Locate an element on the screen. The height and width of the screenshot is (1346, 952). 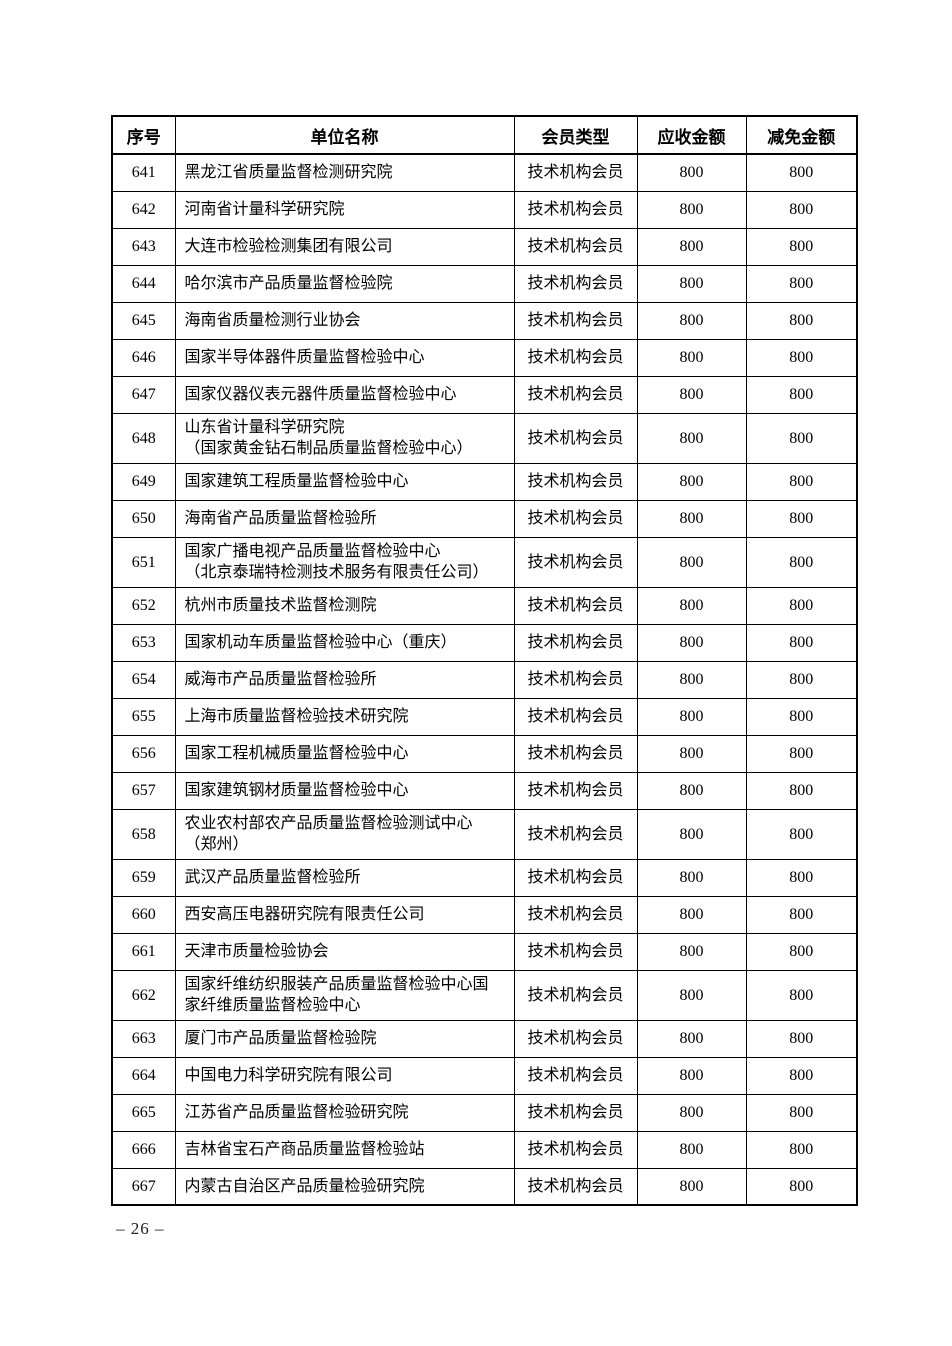
table-row: 645 海南省质量检测行业协会 技术机构会员 800 800 is located at coordinates (484, 320).